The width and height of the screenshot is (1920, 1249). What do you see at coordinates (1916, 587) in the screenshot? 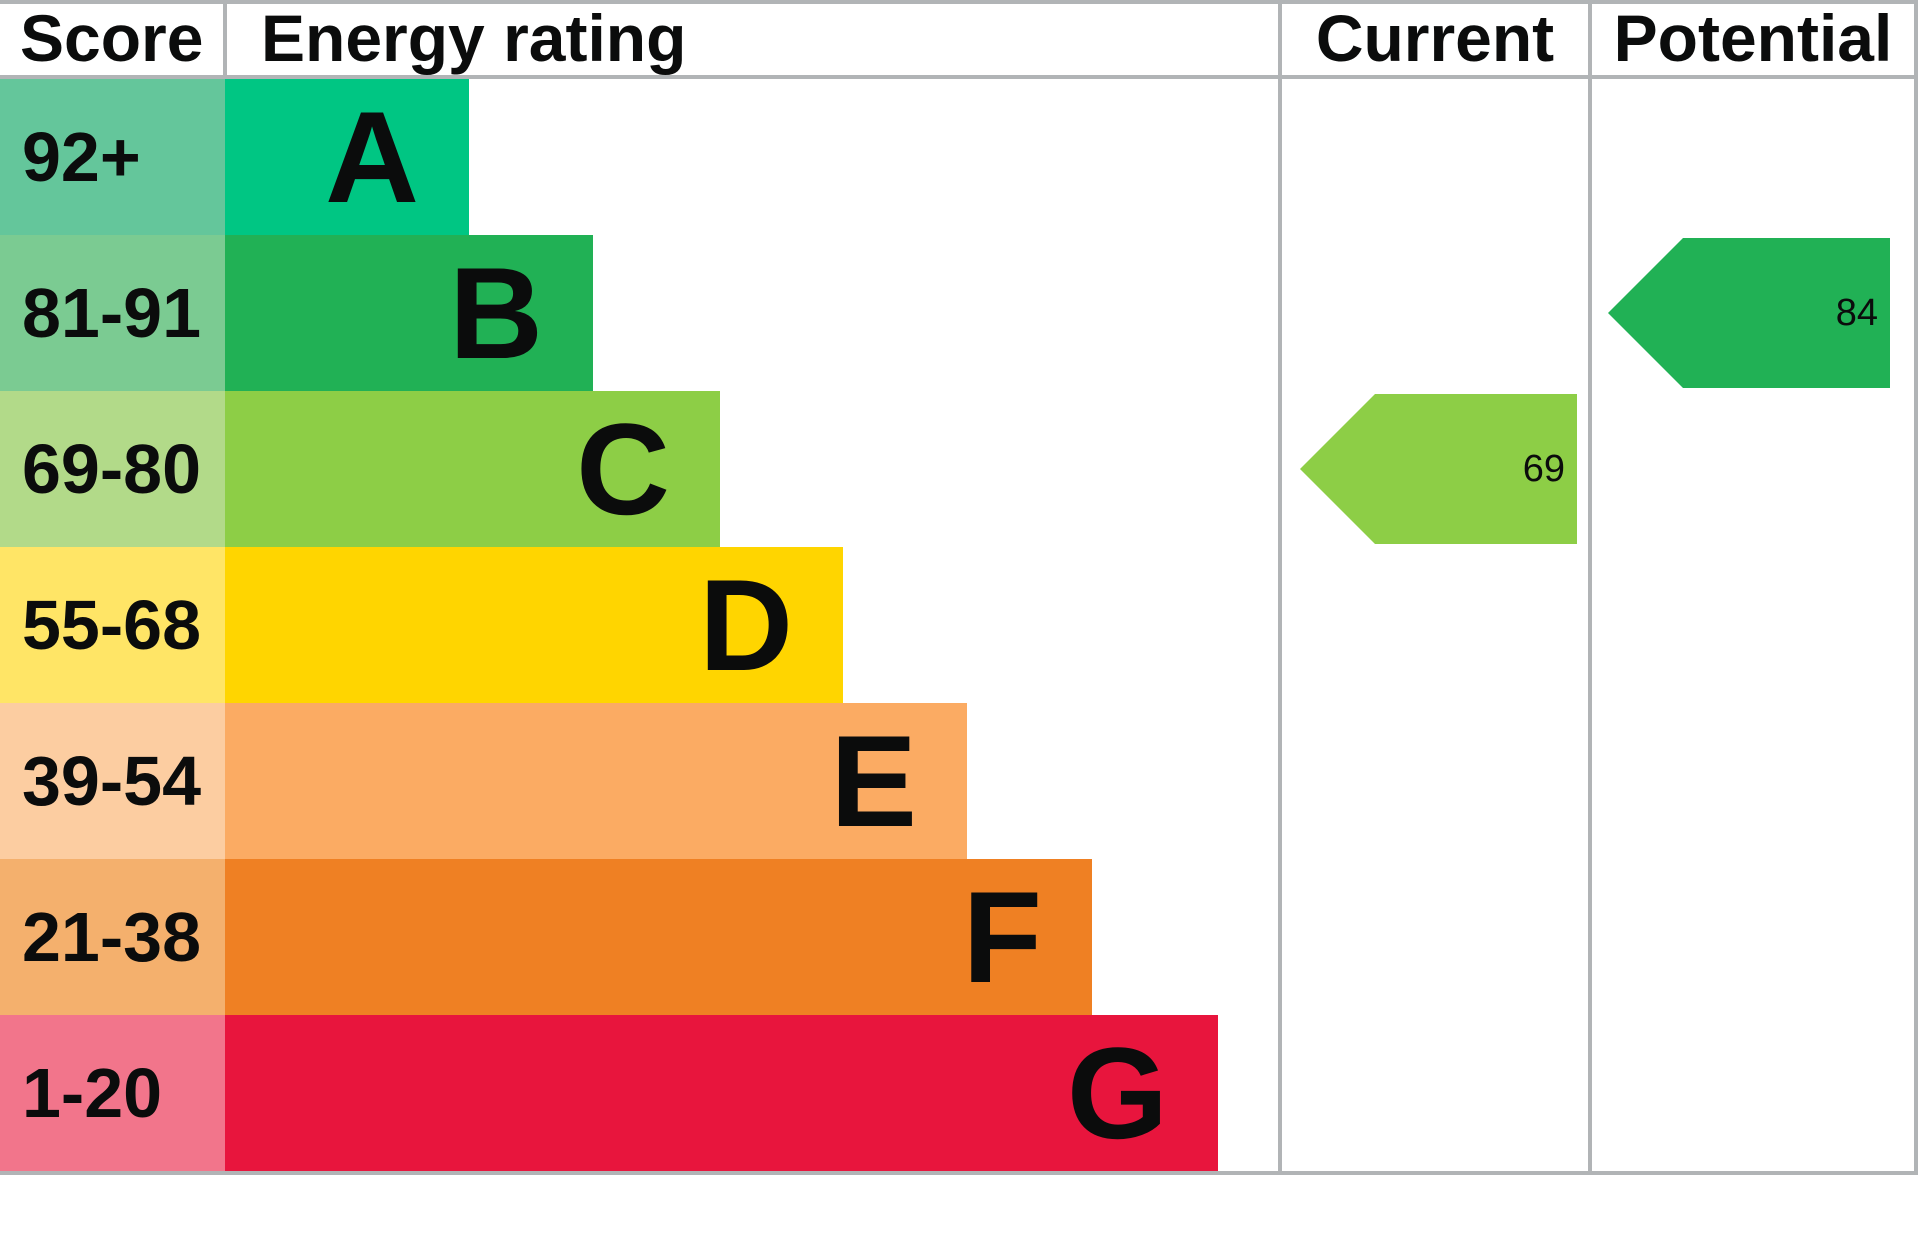
I see `table-right-border` at bounding box center [1916, 587].